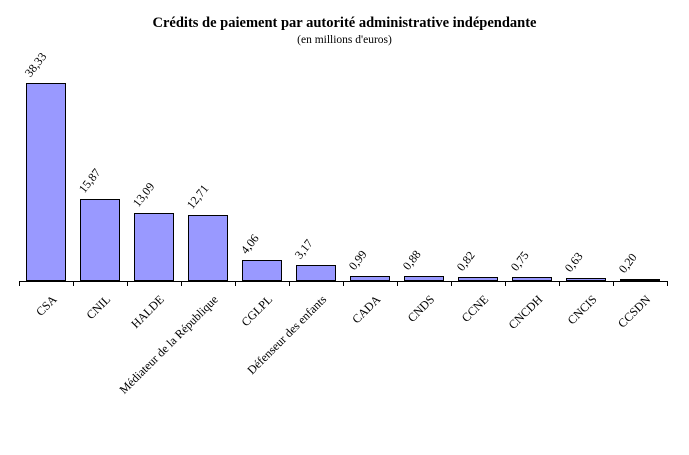 The image size is (689, 455). What do you see at coordinates (100, 240) in the screenshot?
I see `bar-cnil` at bounding box center [100, 240].